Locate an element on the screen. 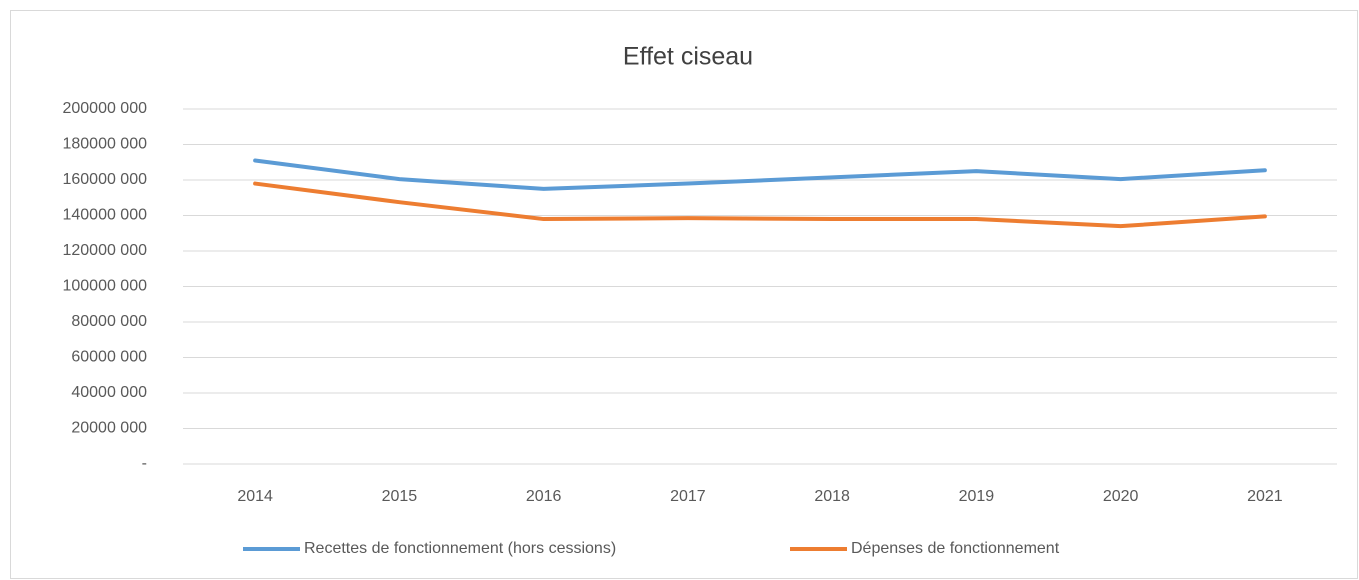 This screenshot has width=1359, height=580. y-tick-label: 180000 000 is located at coordinates (104, 144).